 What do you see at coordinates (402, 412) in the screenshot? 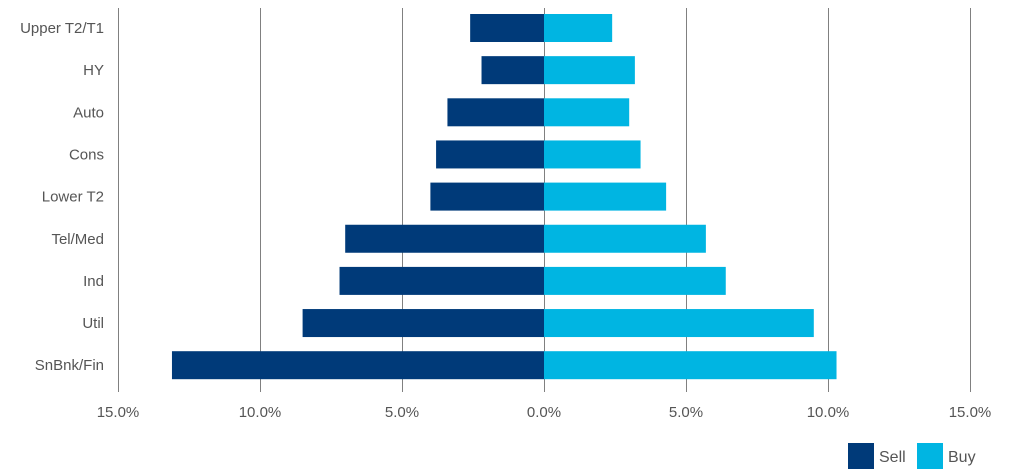
I see `x-tick-label-2: 5.0%` at bounding box center [402, 412].